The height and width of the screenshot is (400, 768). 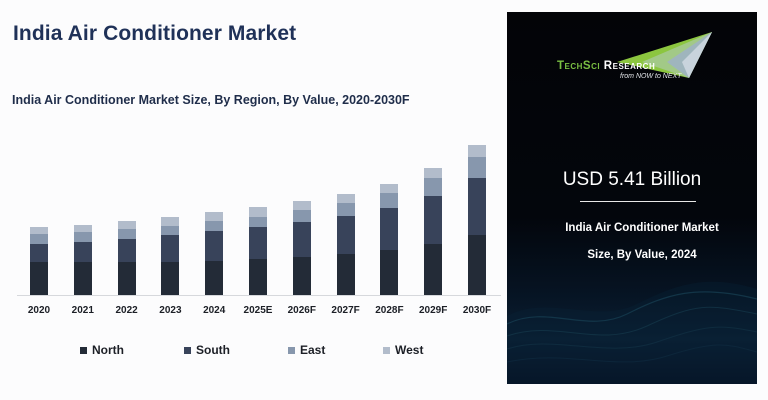 What do you see at coordinates (155, 33) in the screenshot?
I see `page-title: India Air Conditioner Market` at bounding box center [155, 33].